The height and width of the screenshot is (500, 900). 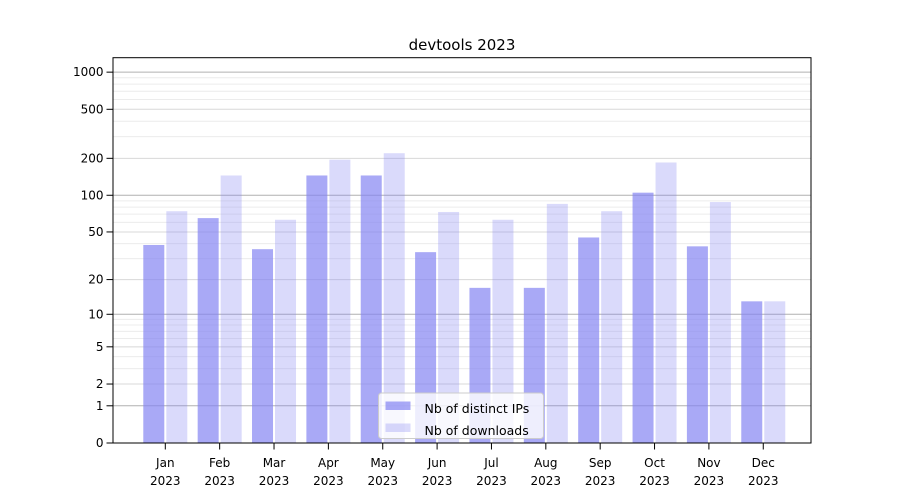 I want to click on y-tick-label-5: 5, so click(x=100, y=347).